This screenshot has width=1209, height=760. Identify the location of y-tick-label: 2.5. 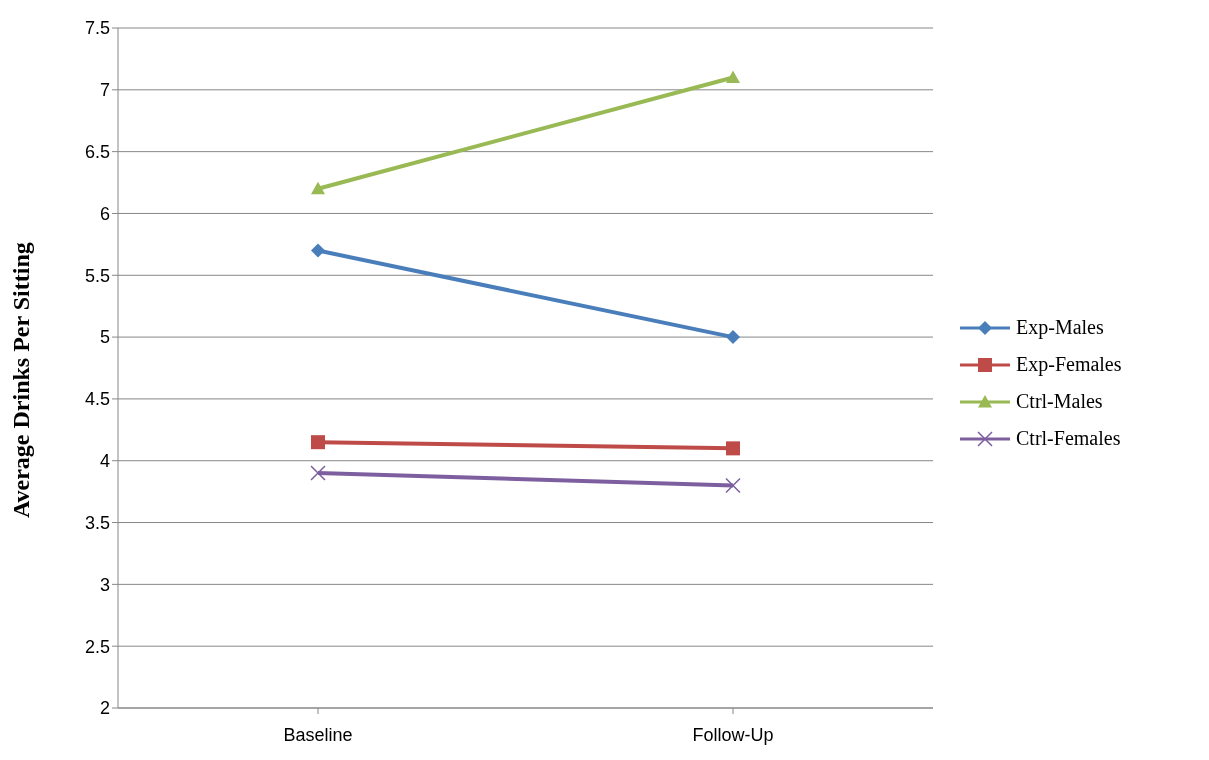
(97, 646).